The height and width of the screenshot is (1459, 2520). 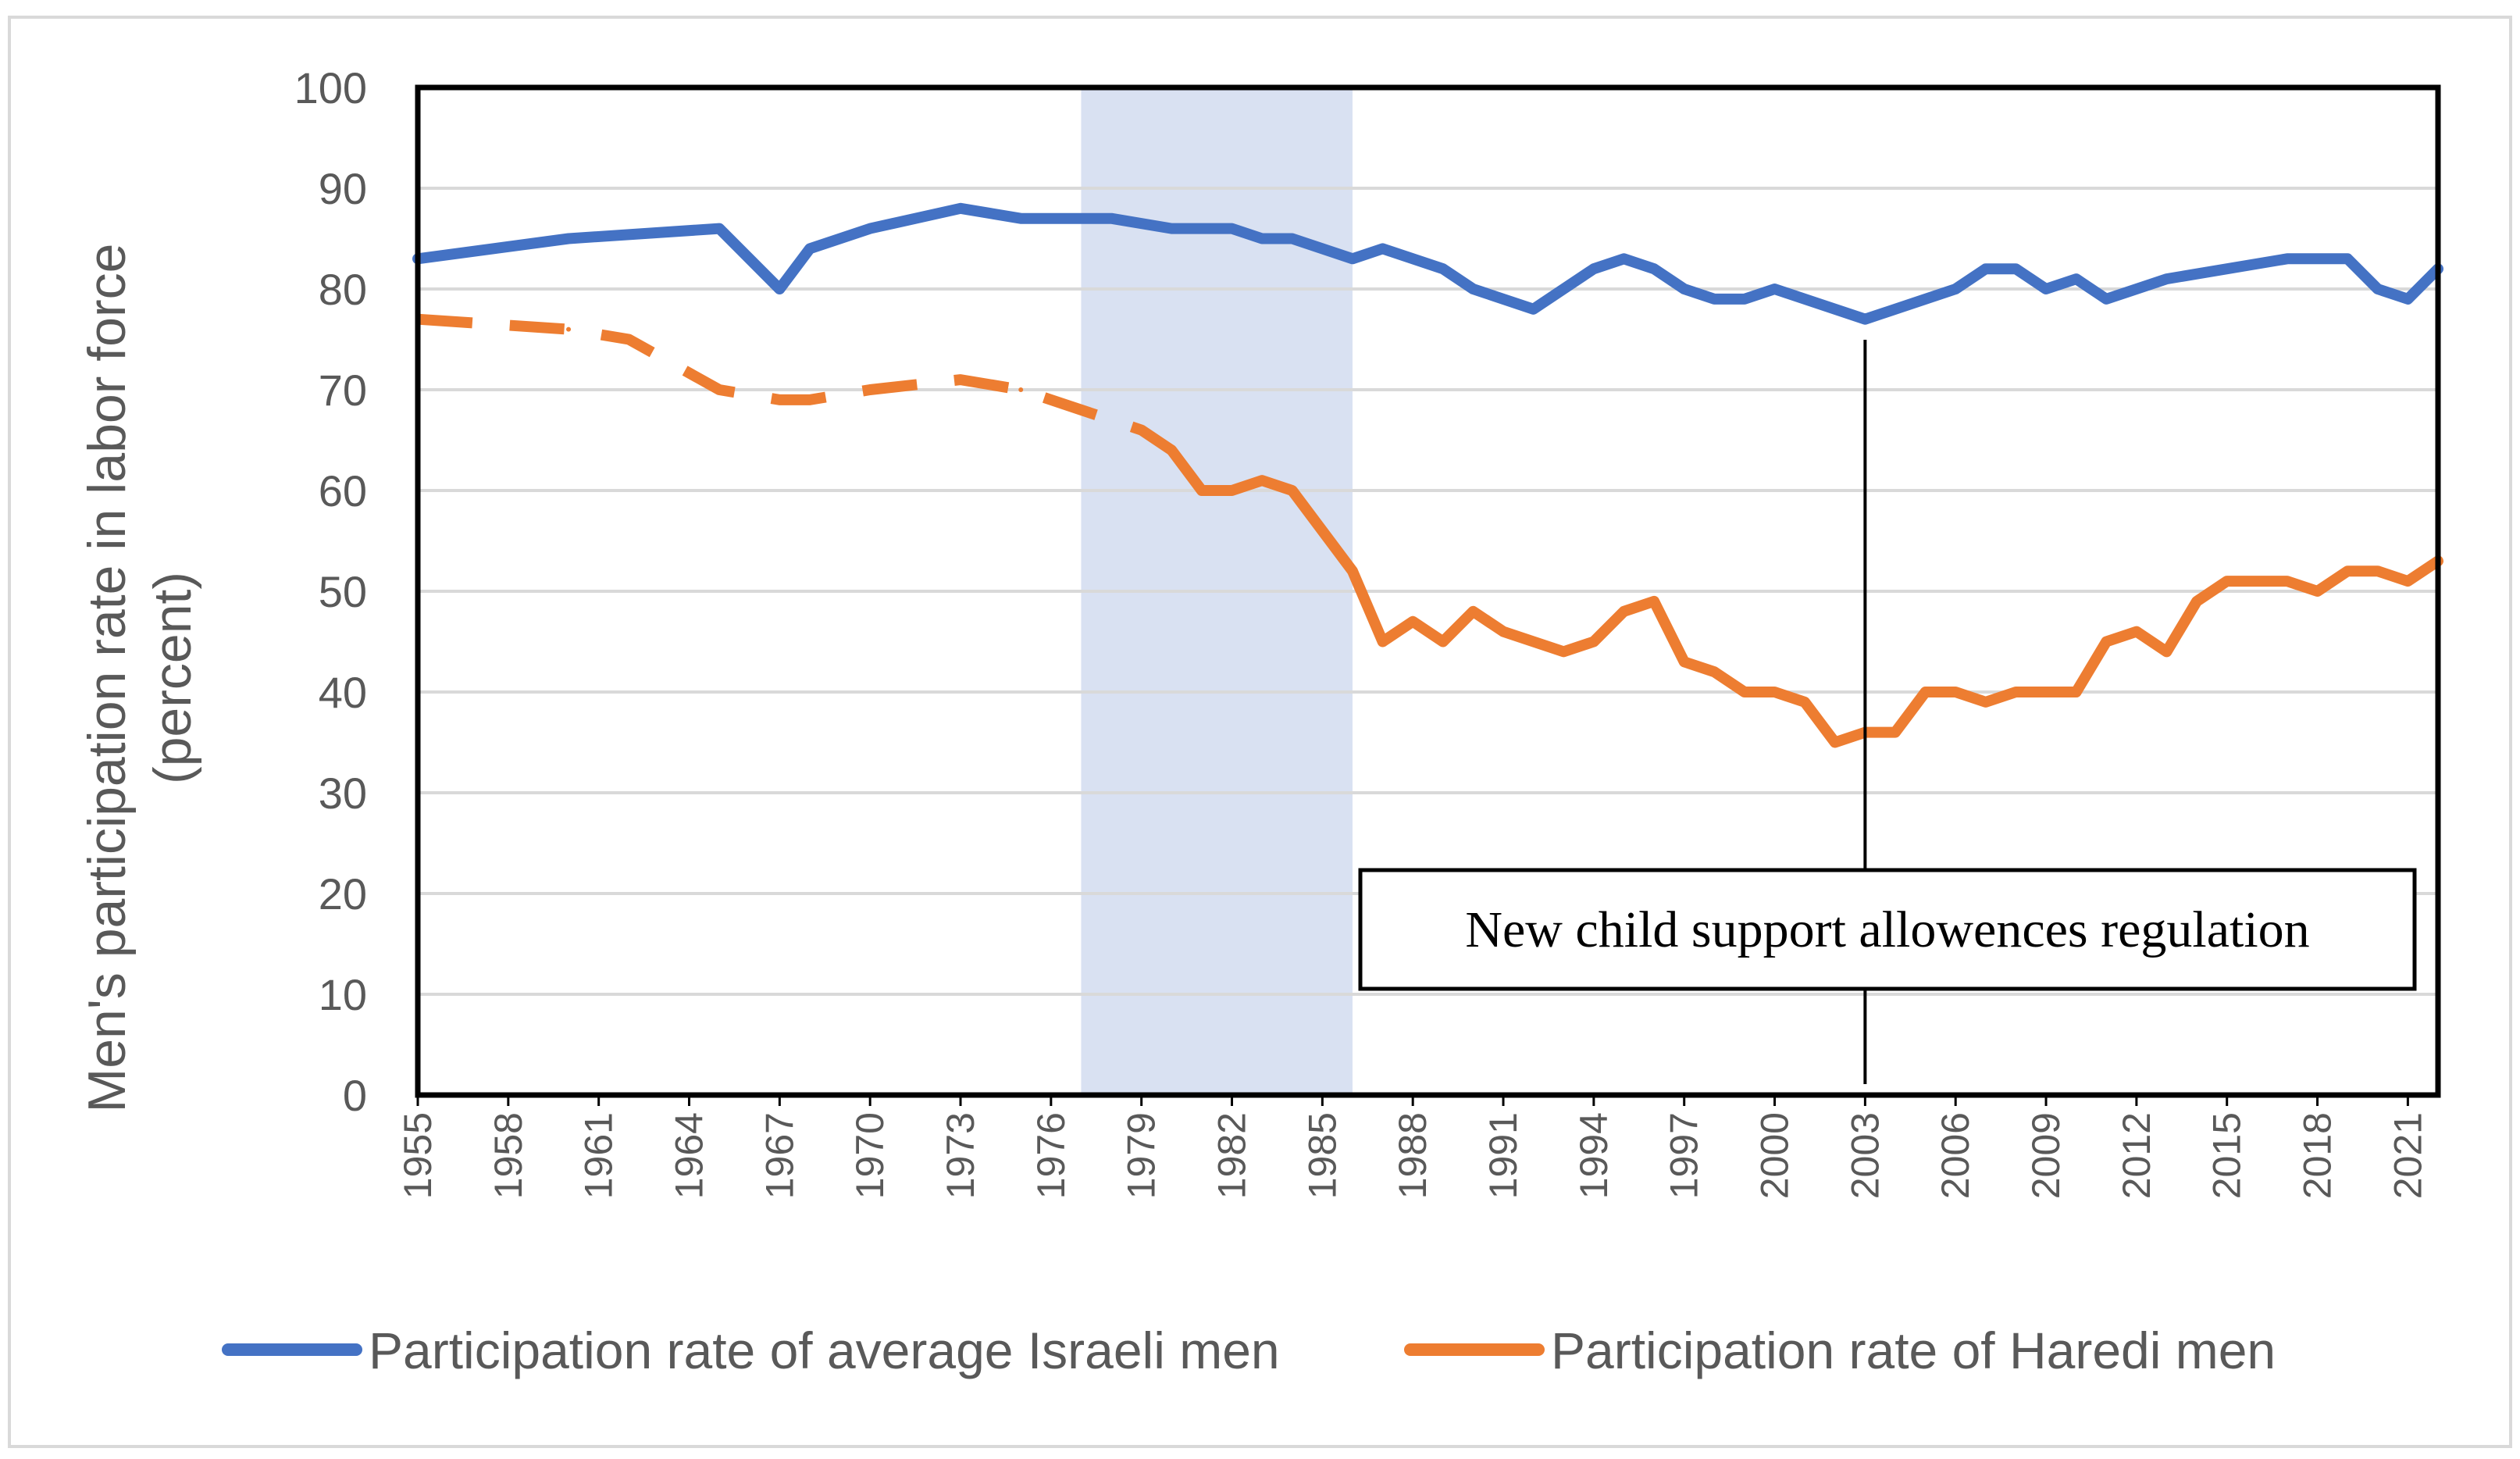 What do you see at coordinates (1352, 259) in the screenshot?
I see `data-point-average-israeli-men-1986` at bounding box center [1352, 259].